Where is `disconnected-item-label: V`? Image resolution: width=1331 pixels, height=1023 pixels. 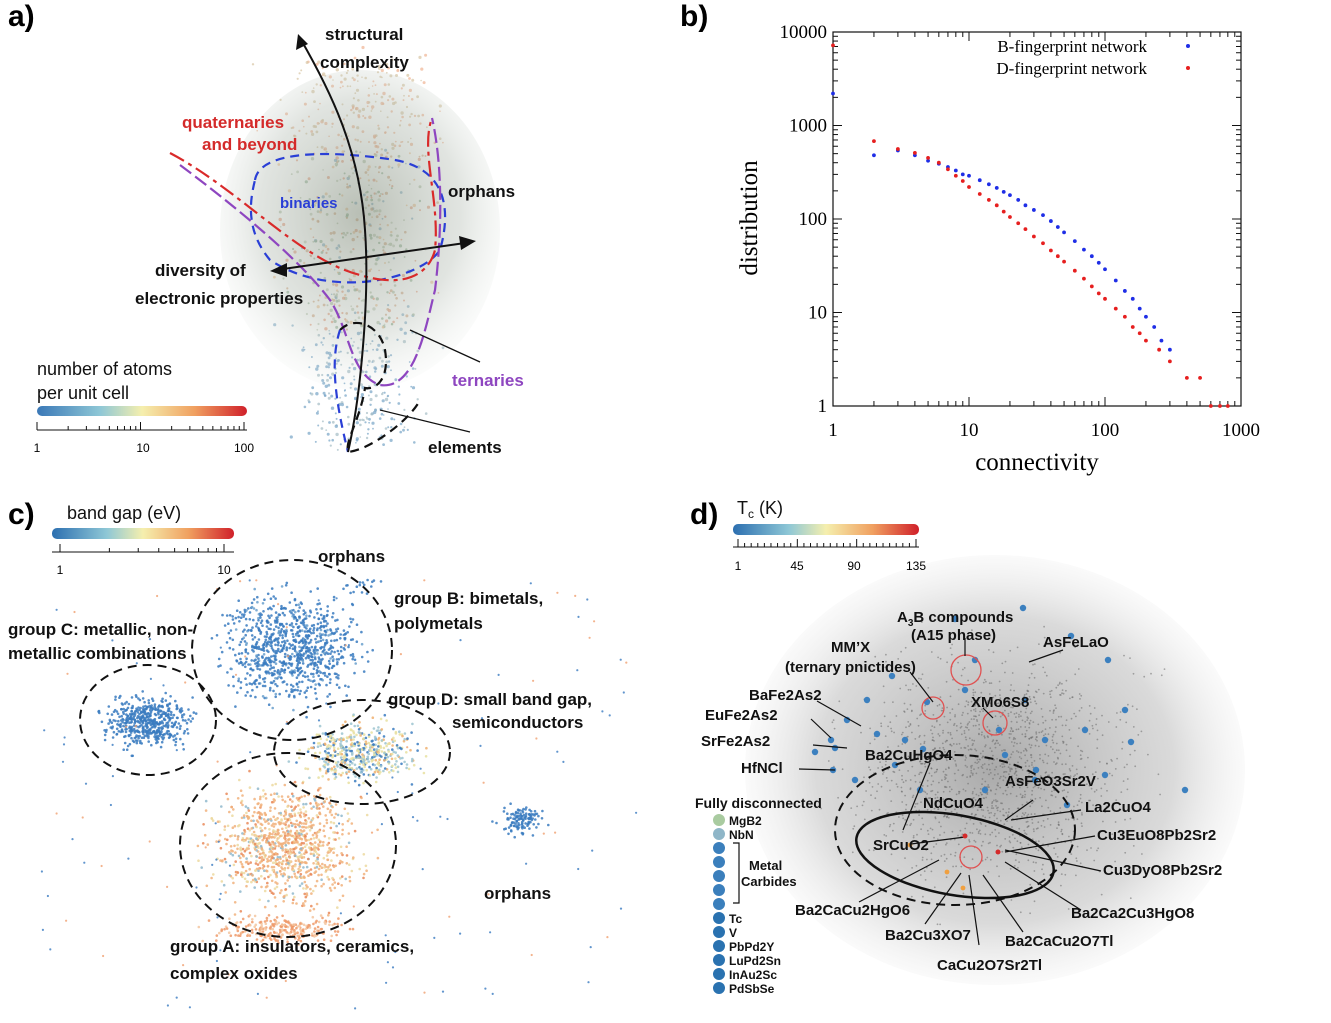 disconnected-item-label: V is located at coordinates (733, 933).